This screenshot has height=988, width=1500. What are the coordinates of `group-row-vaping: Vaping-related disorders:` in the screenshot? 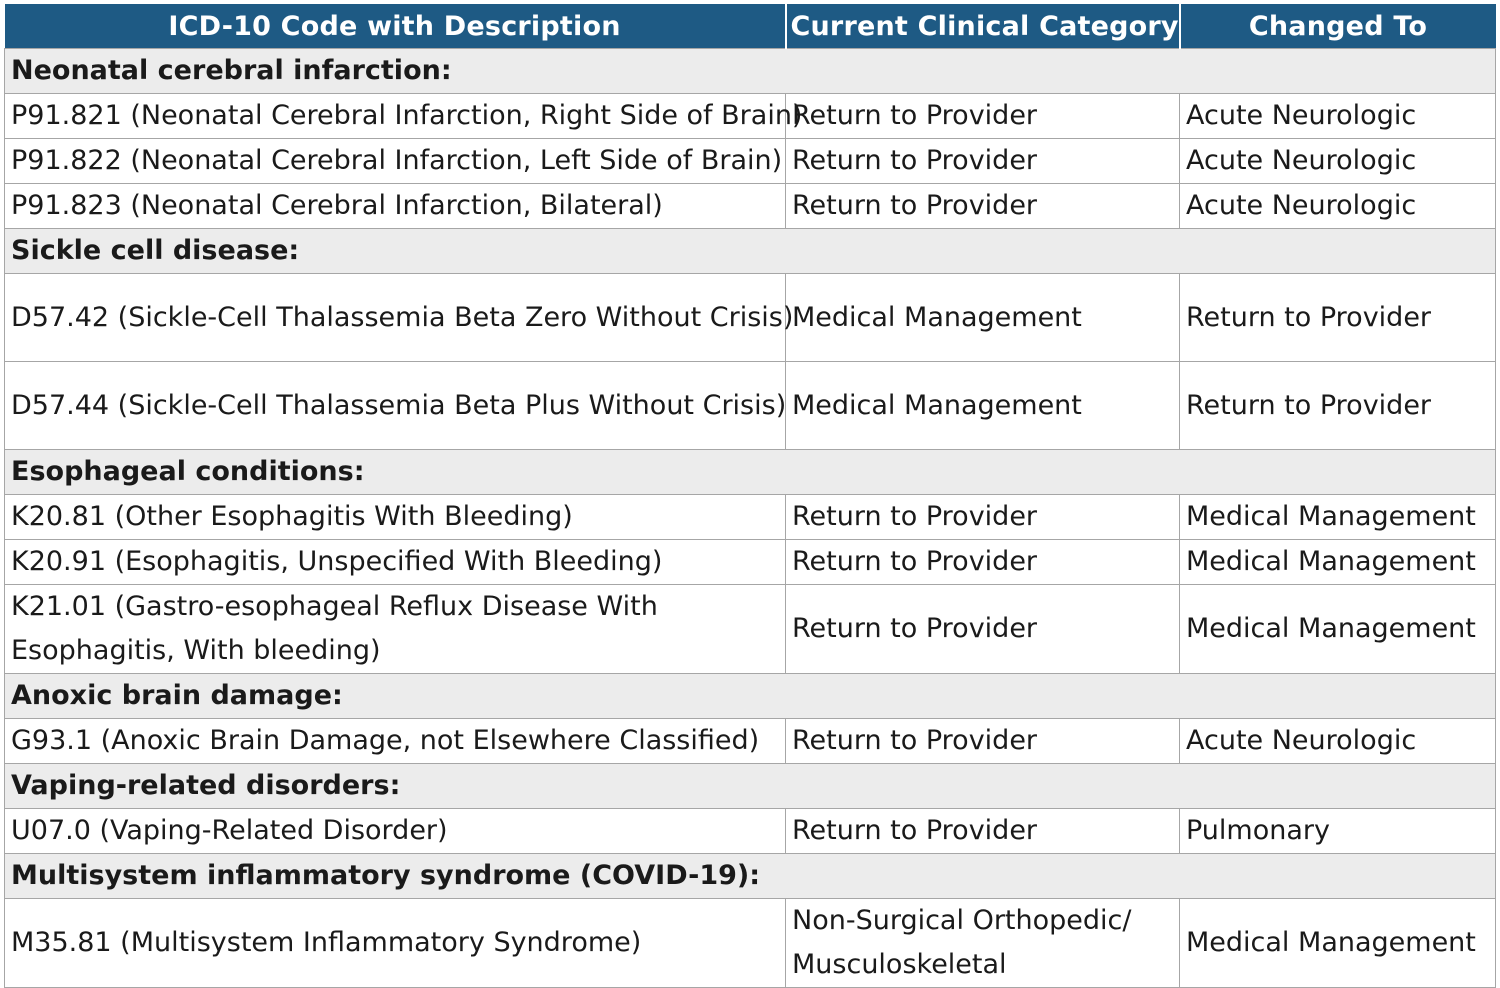 It's located at (750, 786).